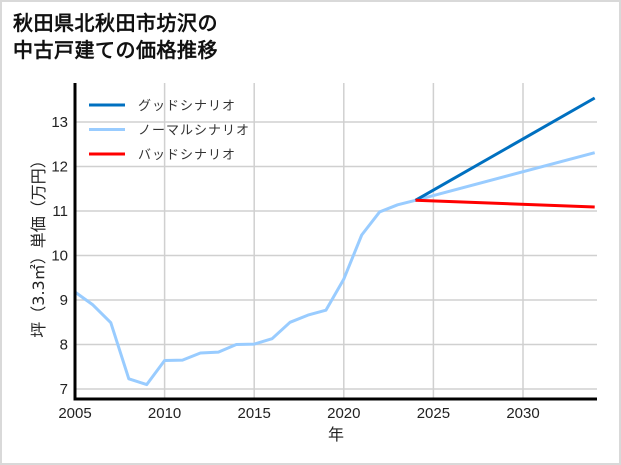  Describe the element at coordinates (187, 106) in the screenshot. I see `legend-label: グッドシナリオ` at that location.